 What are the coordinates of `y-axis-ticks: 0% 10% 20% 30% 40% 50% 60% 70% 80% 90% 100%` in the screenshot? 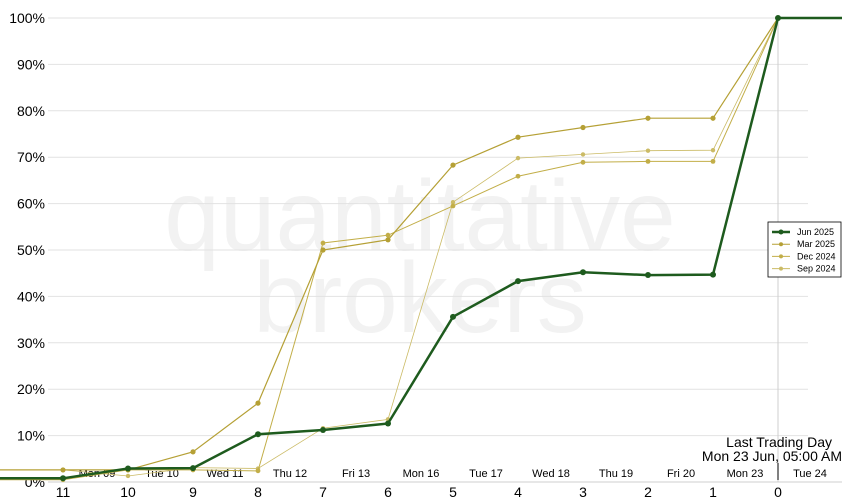 It's located at (27, 250).